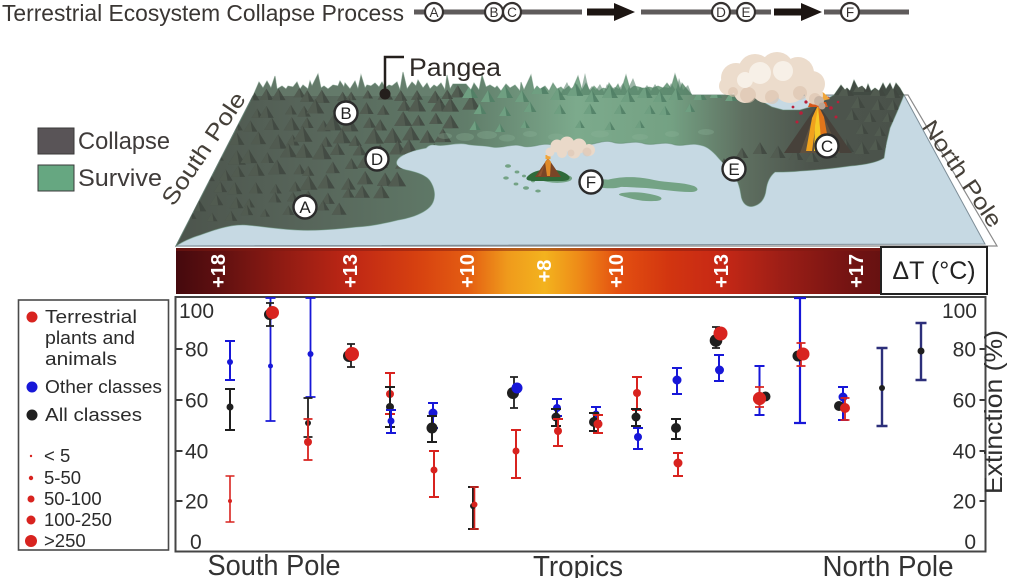 Image resolution: width=1014 pixels, height=578 pixels. What do you see at coordinates (62, 477) in the screenshot?
I see `svg-text: 5-50` at bounding box center [62, 477].